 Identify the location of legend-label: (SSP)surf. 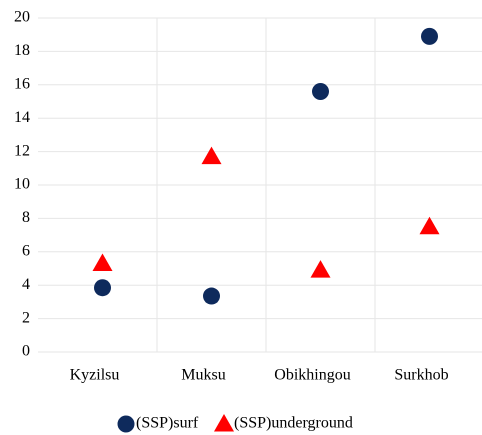
(167, 423).